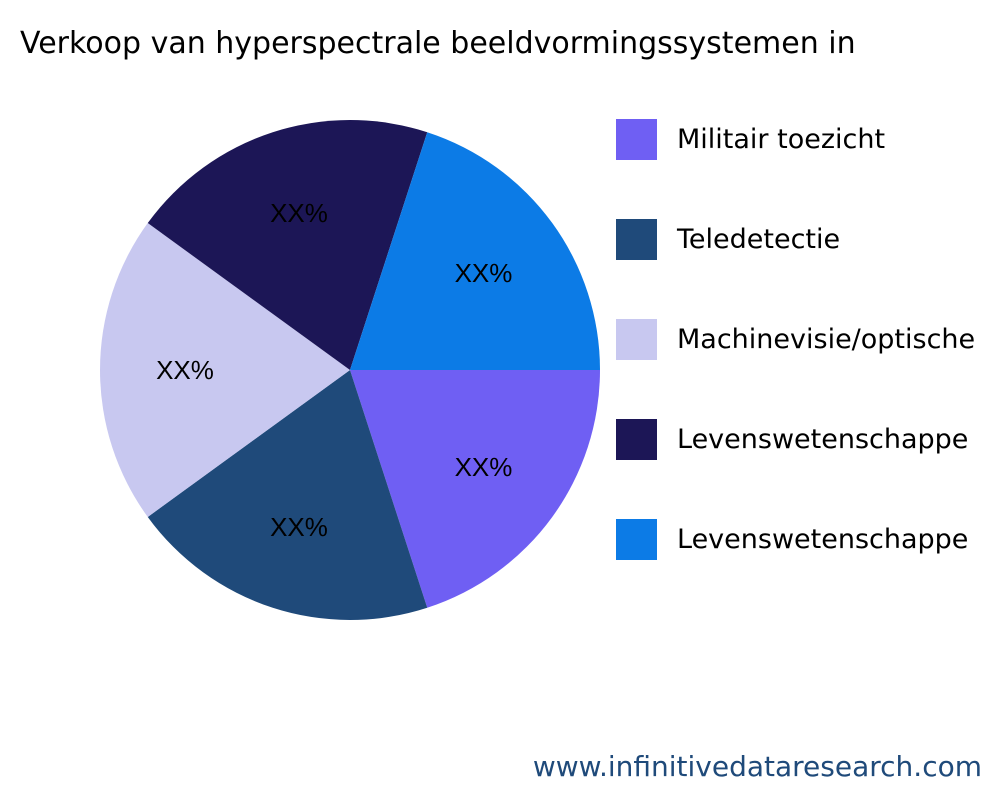  What do you see at coordinates (781, 139) in the screenshot?
I see `legend-label: Militair toezicht` at bounding box center [781, 139].